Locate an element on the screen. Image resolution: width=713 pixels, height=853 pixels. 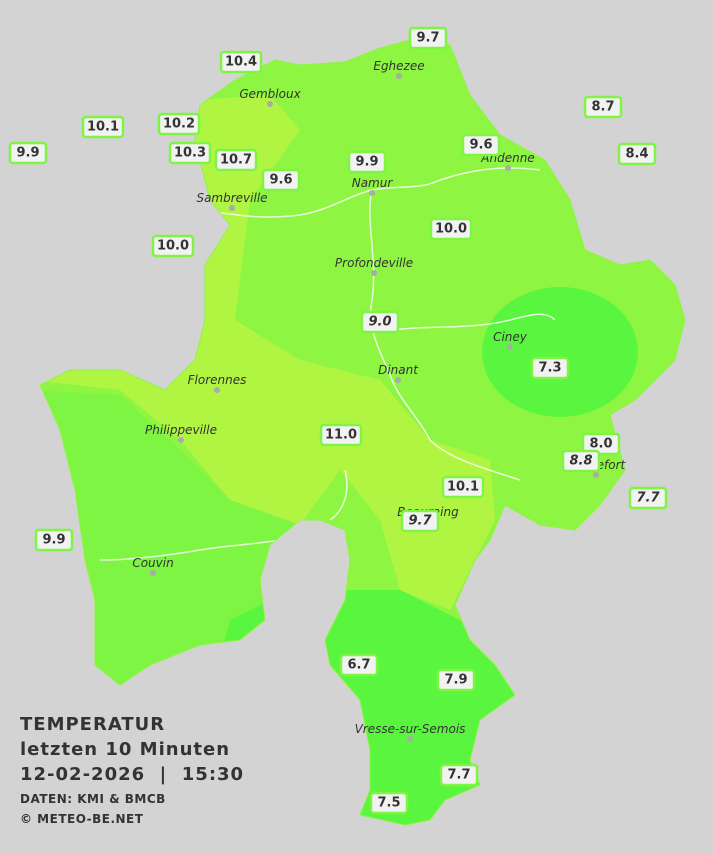
subtitle: letzten 10 Minuten is located at coordinates (125, 749).